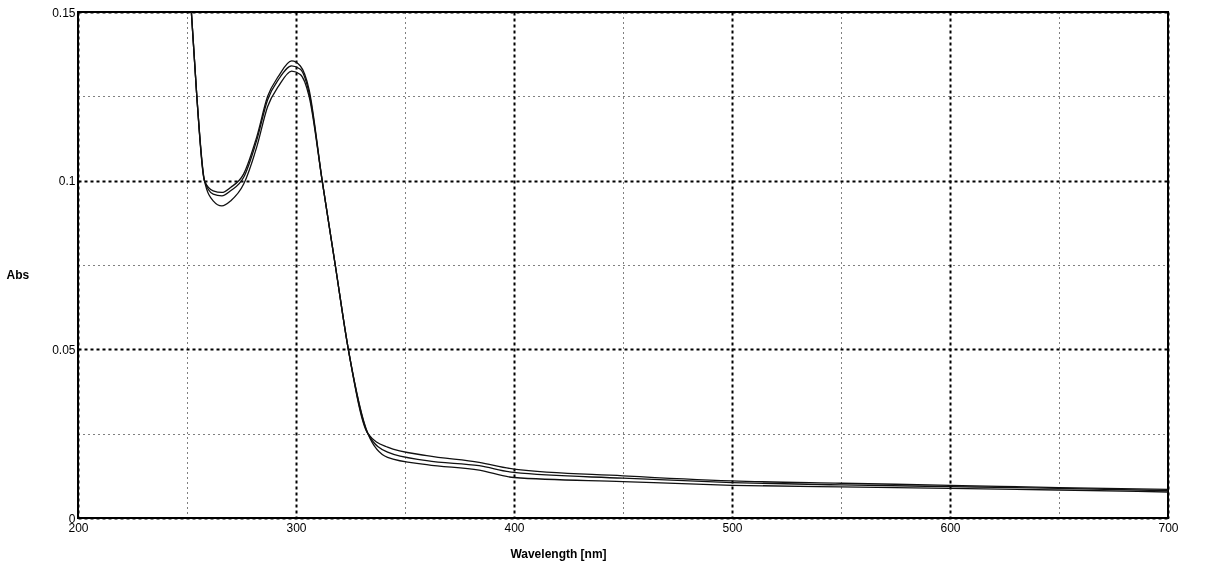  What do you see at coordinates (1168, 527) in the screenshot?
I see `x-tick-label: 700` at bounding box center [1168, 527].